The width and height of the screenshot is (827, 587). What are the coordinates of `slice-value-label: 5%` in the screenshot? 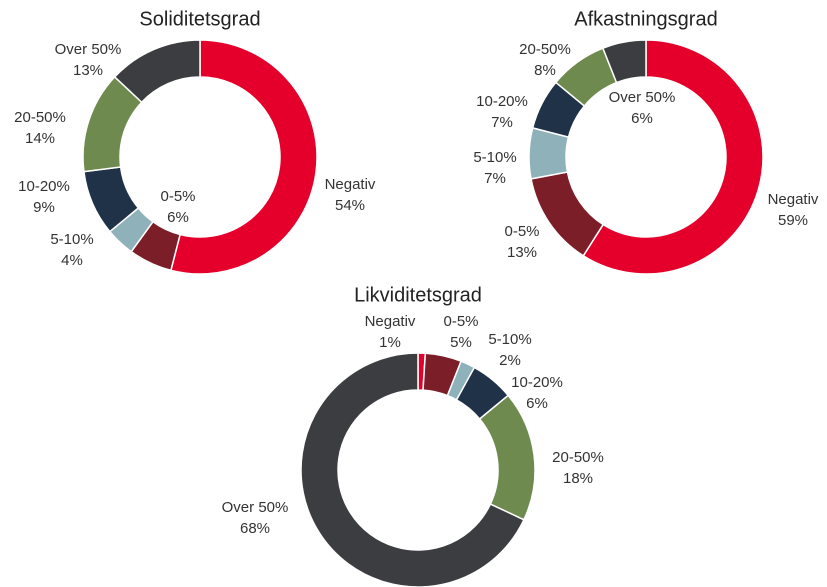 It's located at (461, 342).